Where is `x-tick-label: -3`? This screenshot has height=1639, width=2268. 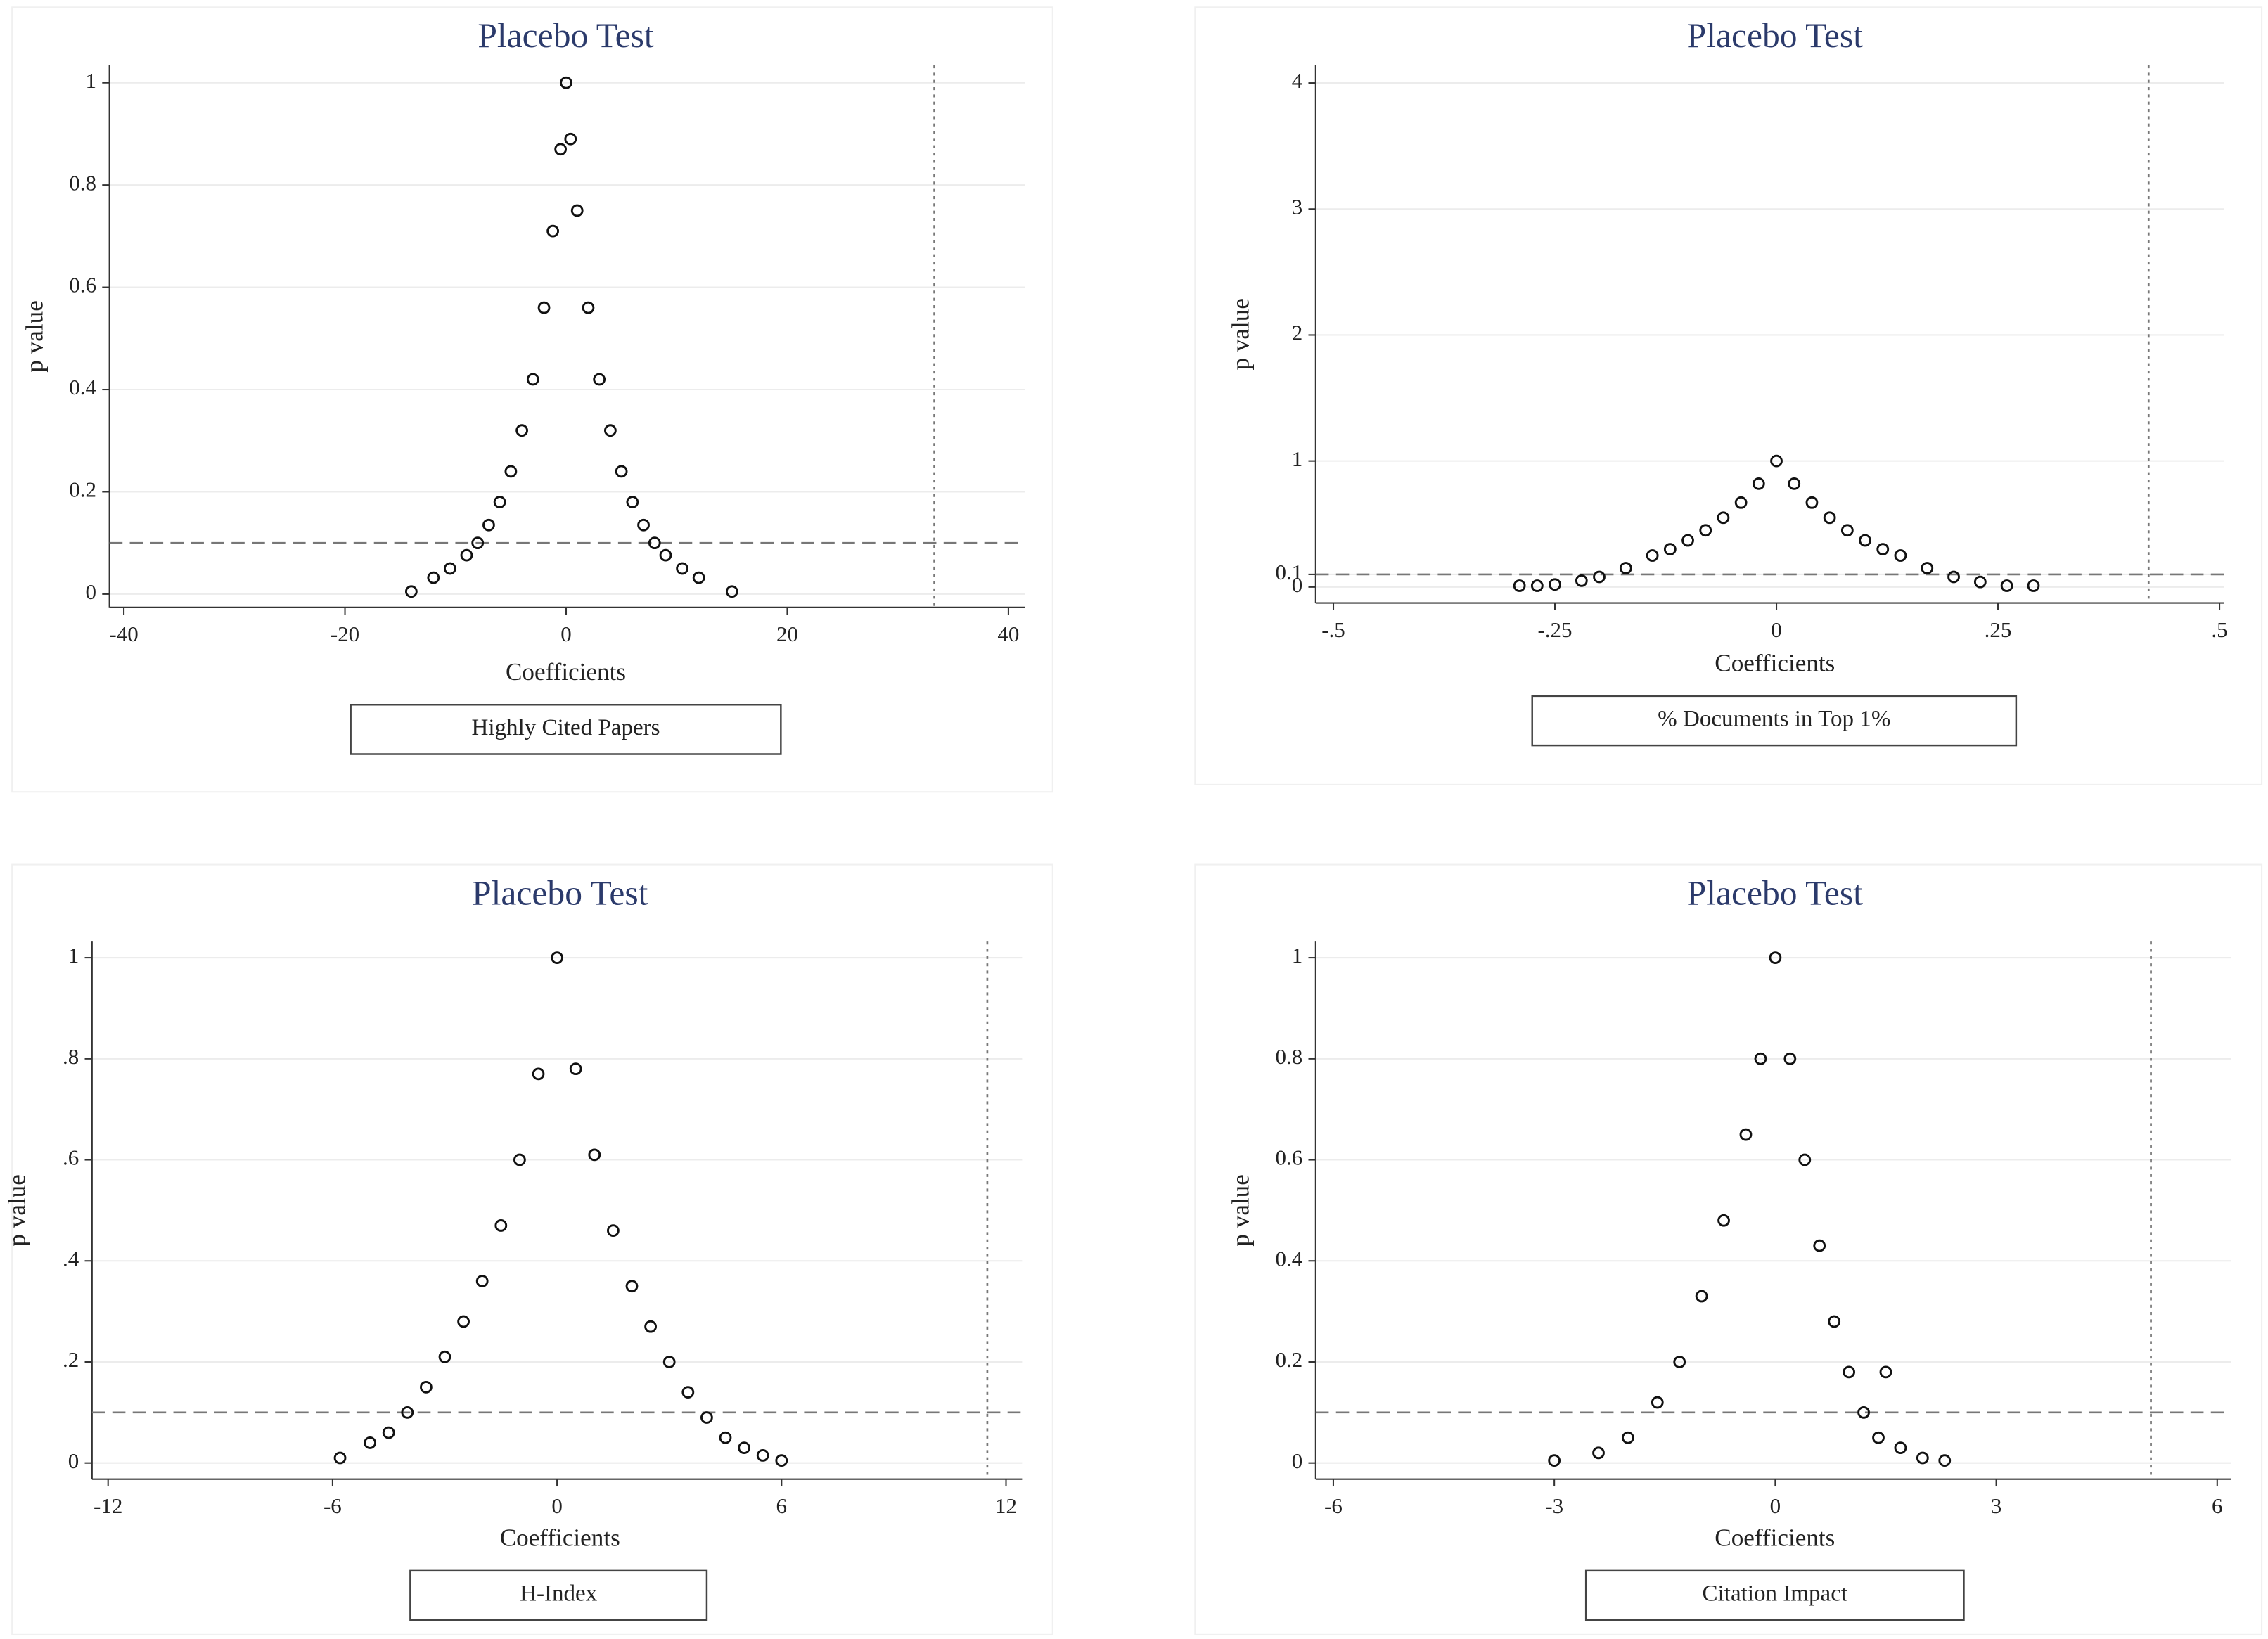 x-tick-label: -3 is located at coordinates (1554, 1505).